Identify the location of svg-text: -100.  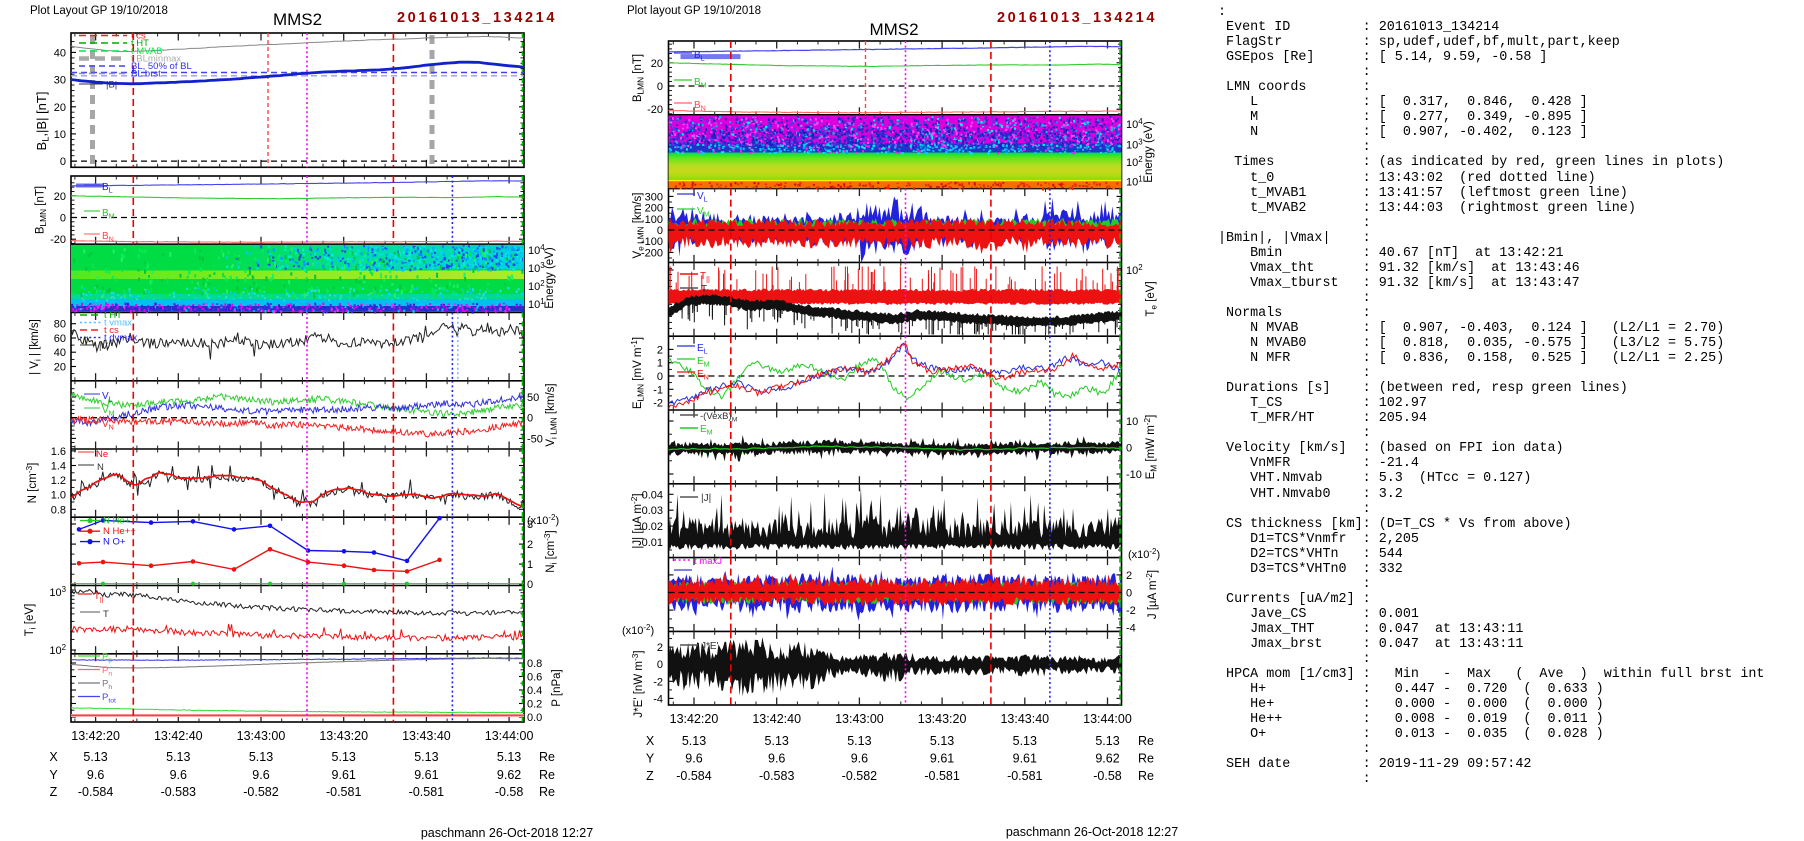
(652, 242).